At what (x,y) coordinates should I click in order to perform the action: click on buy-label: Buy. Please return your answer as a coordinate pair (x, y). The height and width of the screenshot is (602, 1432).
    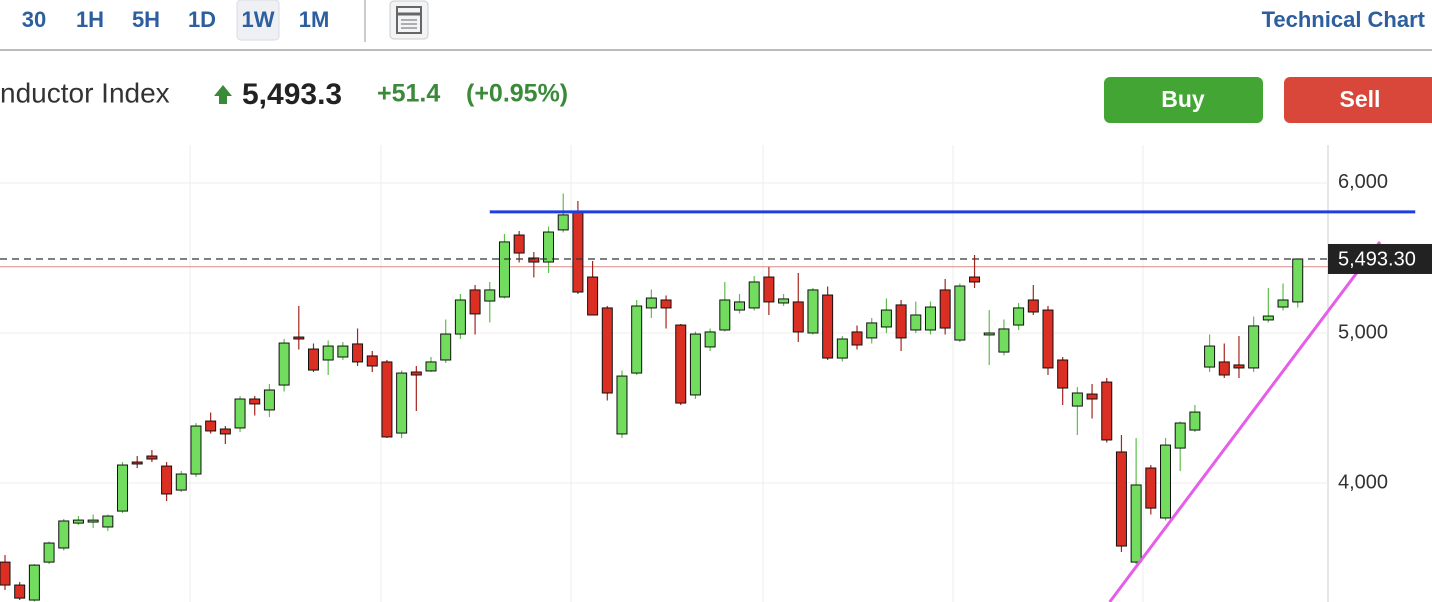
    Looking at the image, I should click on (1183, 99).